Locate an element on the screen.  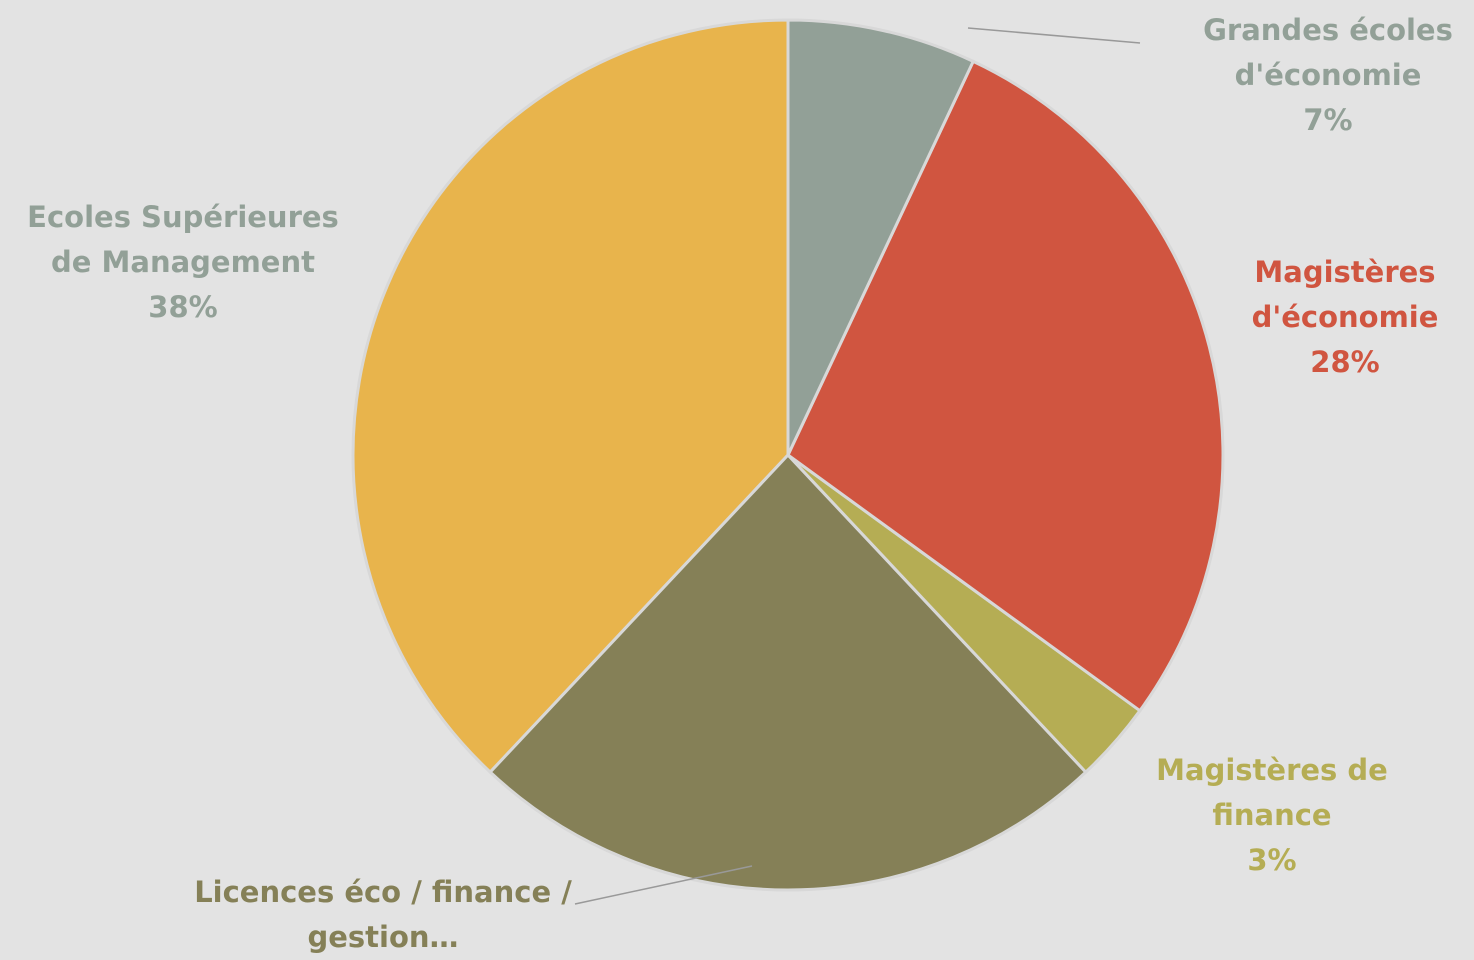
category-label: Magistères d'économie is located at coordinates (1345, 294).